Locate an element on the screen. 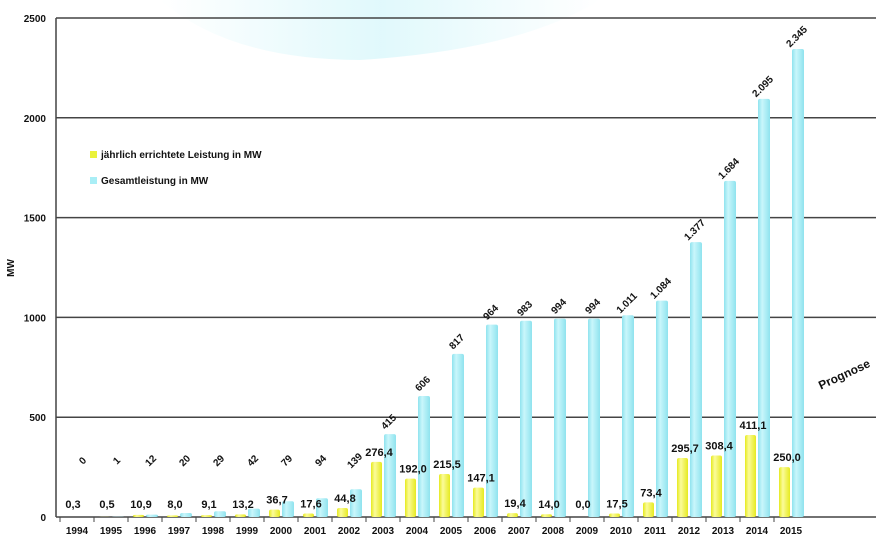 The height and width of the screenshot is (542, 886). label-annual: 17,6 is located at coordinates (310, 504).